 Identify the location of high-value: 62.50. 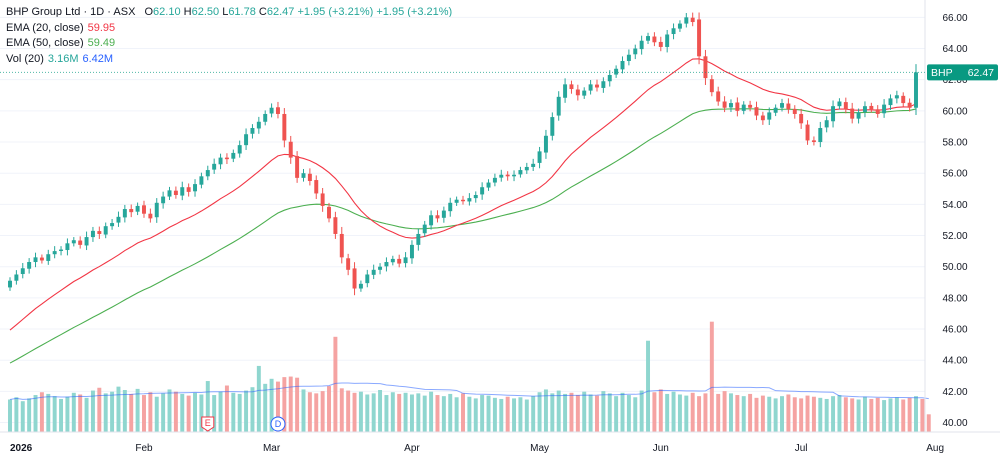
(205, 12).